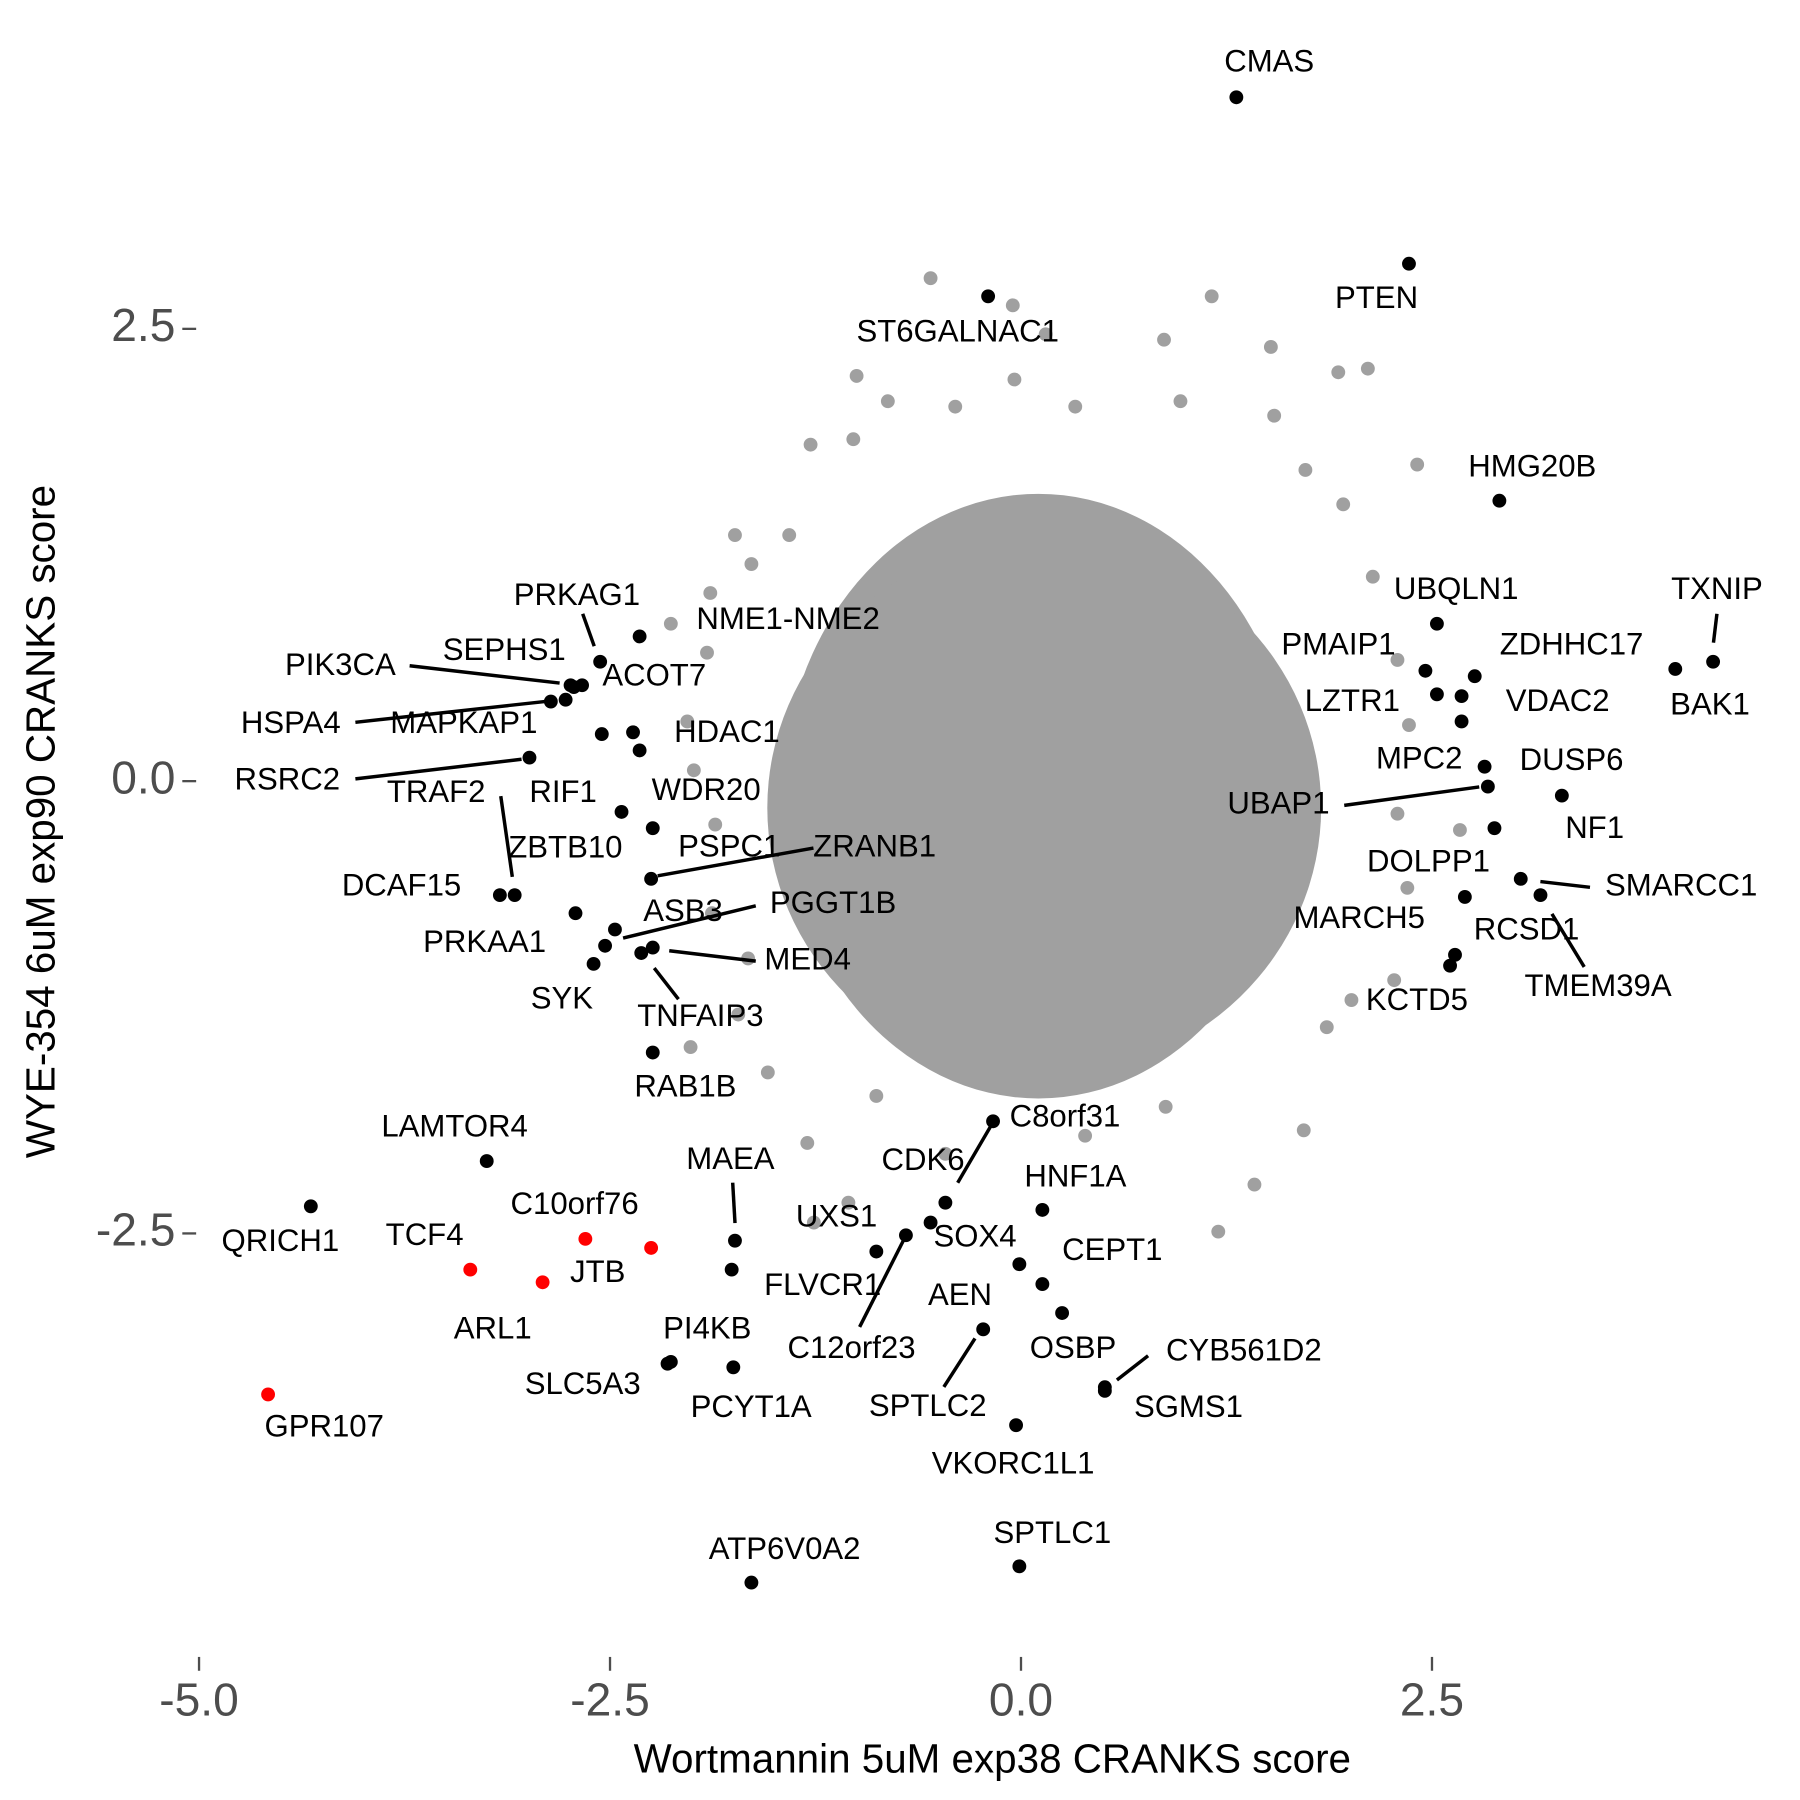  What do you see at coordinates (136, 1230) in the screenshot?
I see `y-tick-label: -2.5` at bounding box center [136, 1230].